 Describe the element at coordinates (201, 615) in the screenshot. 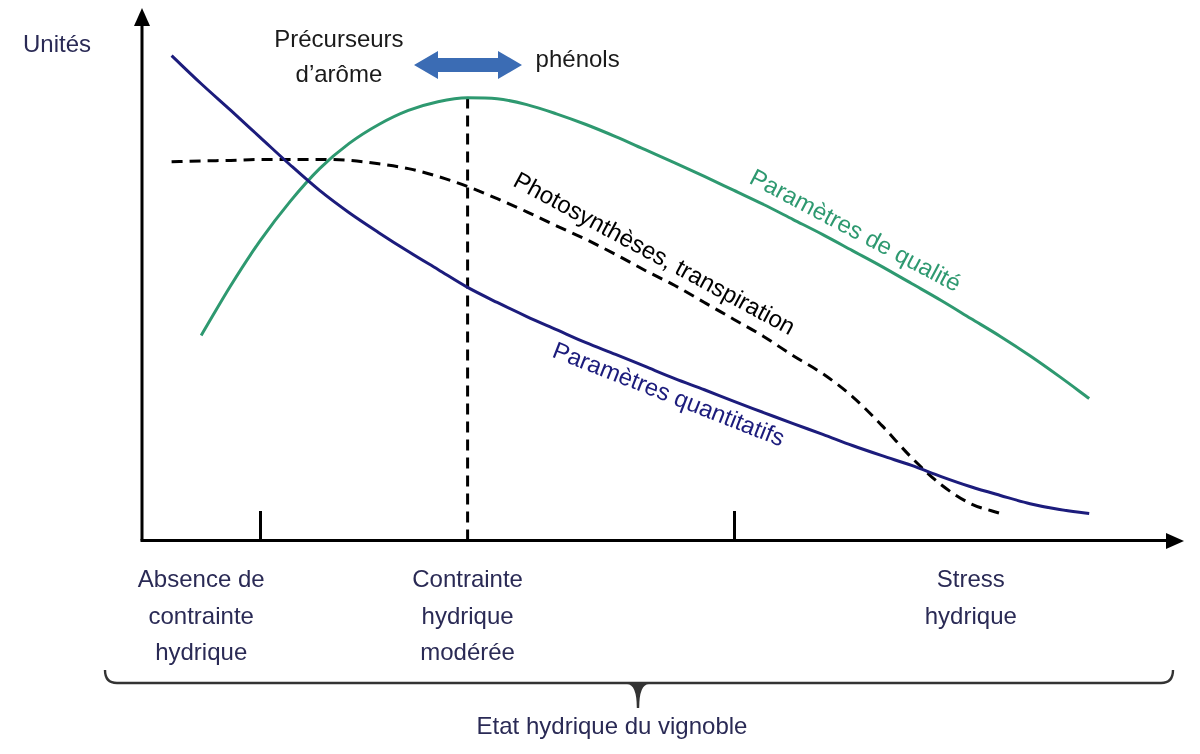

I see `x-tick-label: Absence de contrainte hydrique` at that location.